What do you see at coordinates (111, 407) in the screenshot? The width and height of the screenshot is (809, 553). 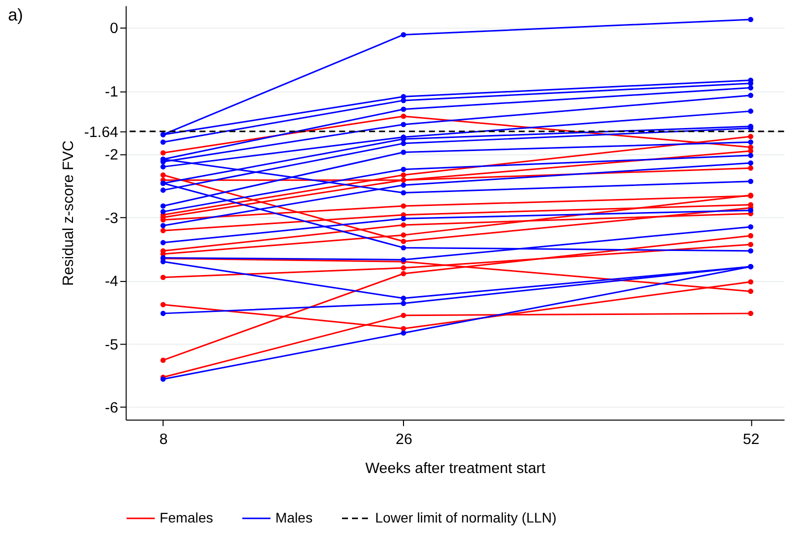 I see `y-tick-label: -6` at bounding box center [111, 407].